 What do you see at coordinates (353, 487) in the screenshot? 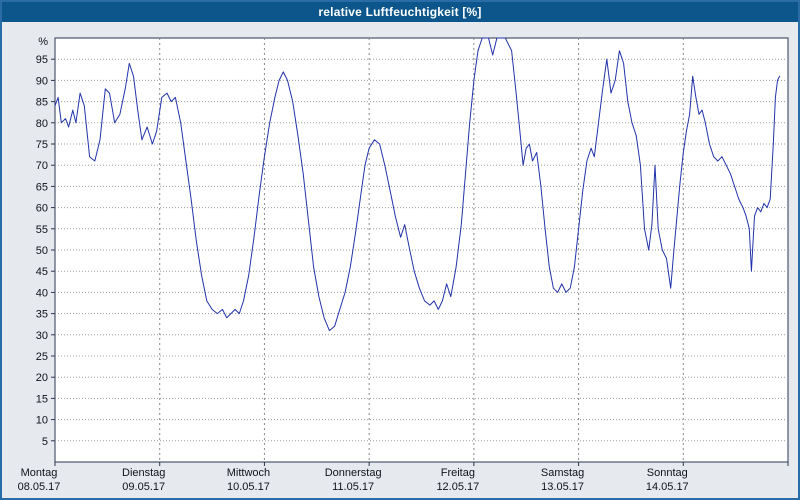
I see `day-date-label: 11.05.17` at bounding box center [353, 487].